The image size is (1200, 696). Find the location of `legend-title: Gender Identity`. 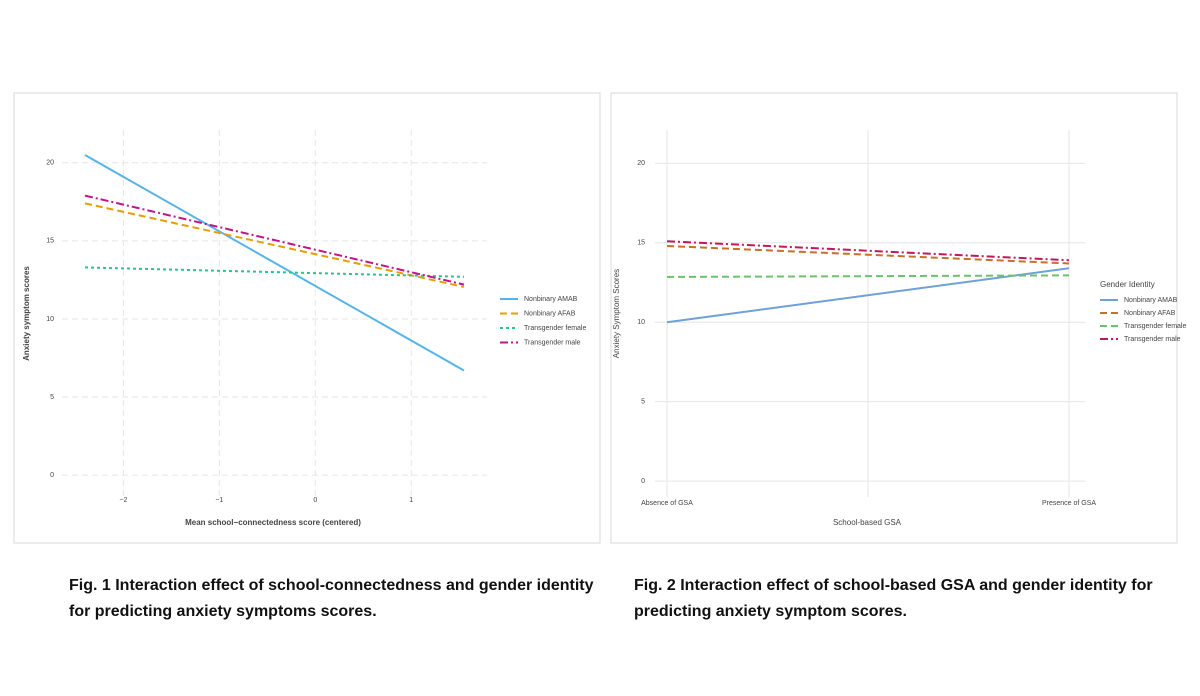

legend-title: Gender Identity is located at coordinates (1127, 284).